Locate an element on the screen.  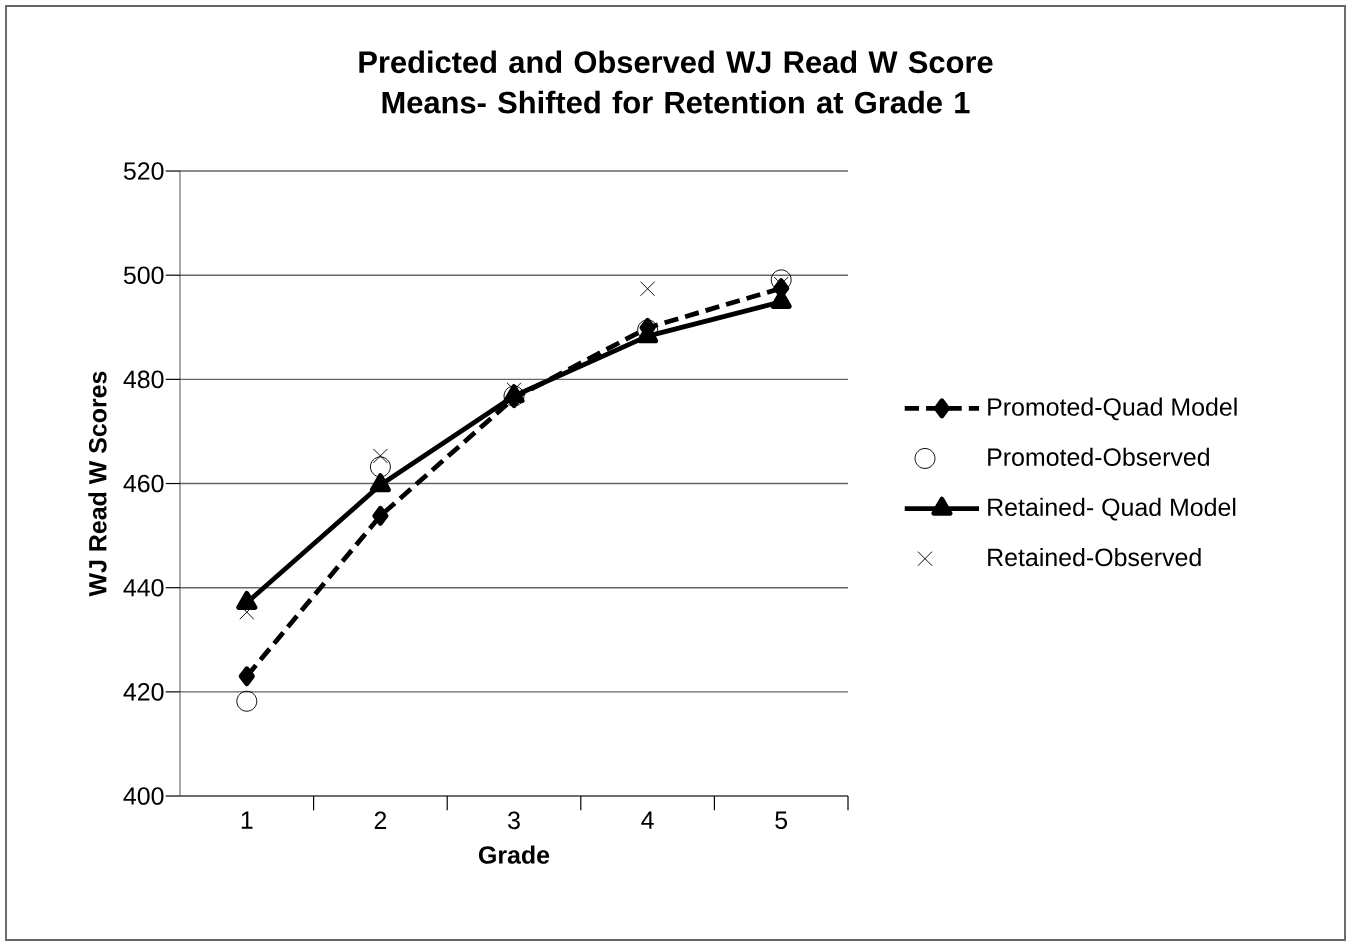
x-tick-label: 4 is located at coordinates (647, 820).